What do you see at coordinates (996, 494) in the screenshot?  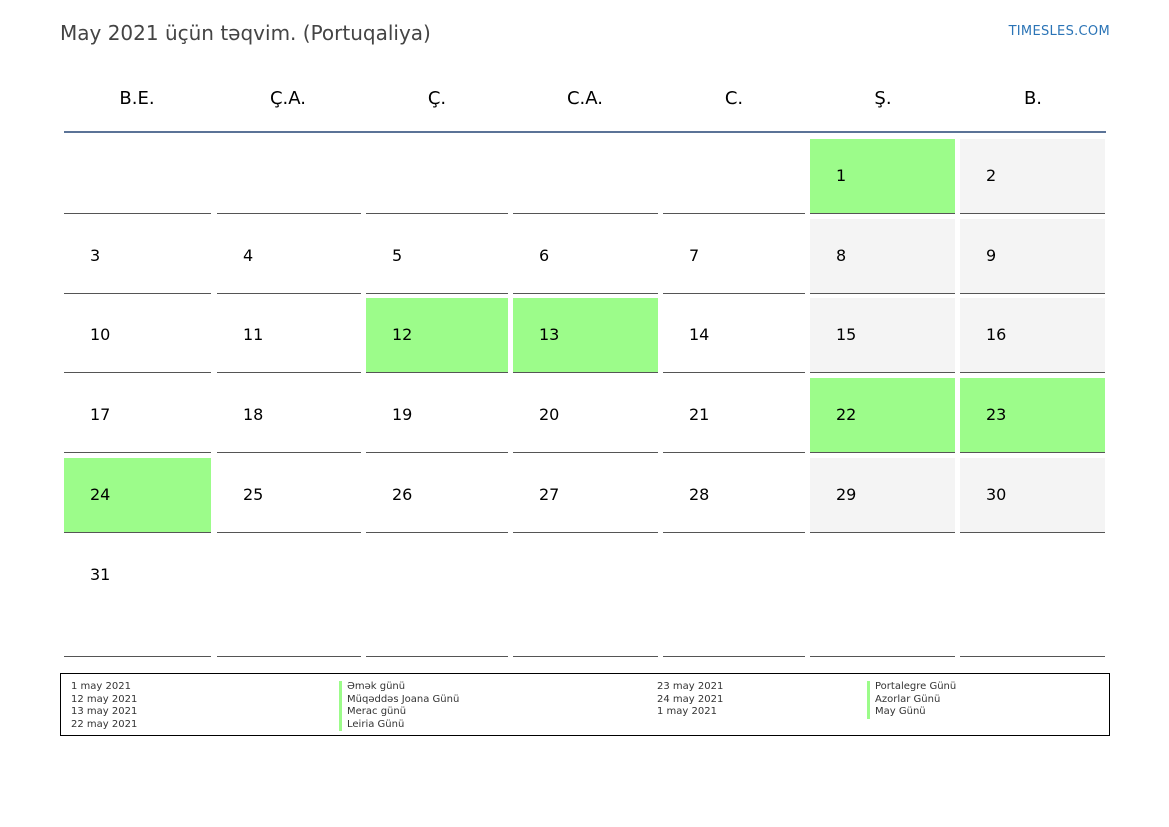 I see `day-number: 30` at bounding box center [996, 494].